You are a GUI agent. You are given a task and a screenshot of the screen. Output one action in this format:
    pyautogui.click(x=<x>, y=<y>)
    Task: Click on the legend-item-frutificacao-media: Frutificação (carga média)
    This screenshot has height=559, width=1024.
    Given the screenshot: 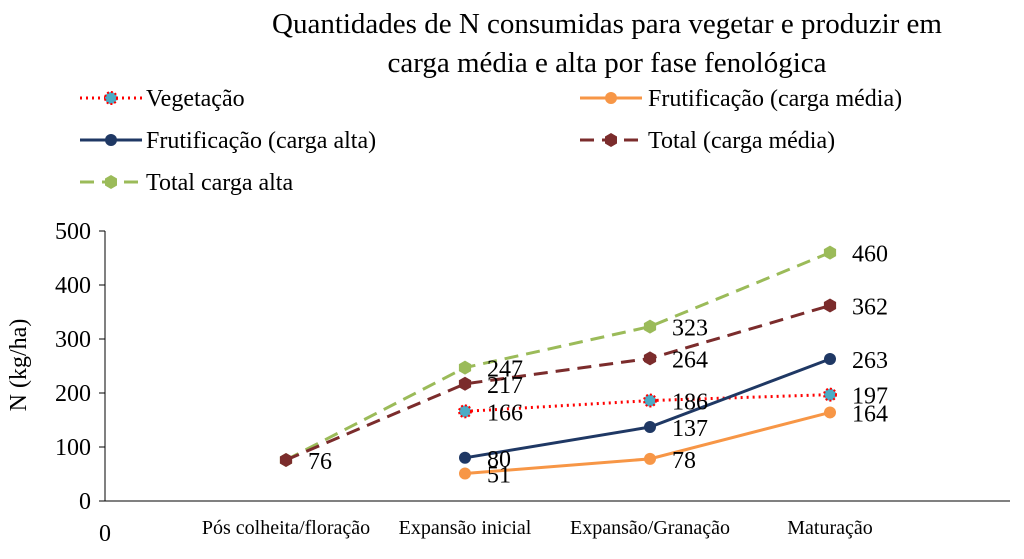 What is the action you would take?
    pyautogui.click(x=741, y=99)
    